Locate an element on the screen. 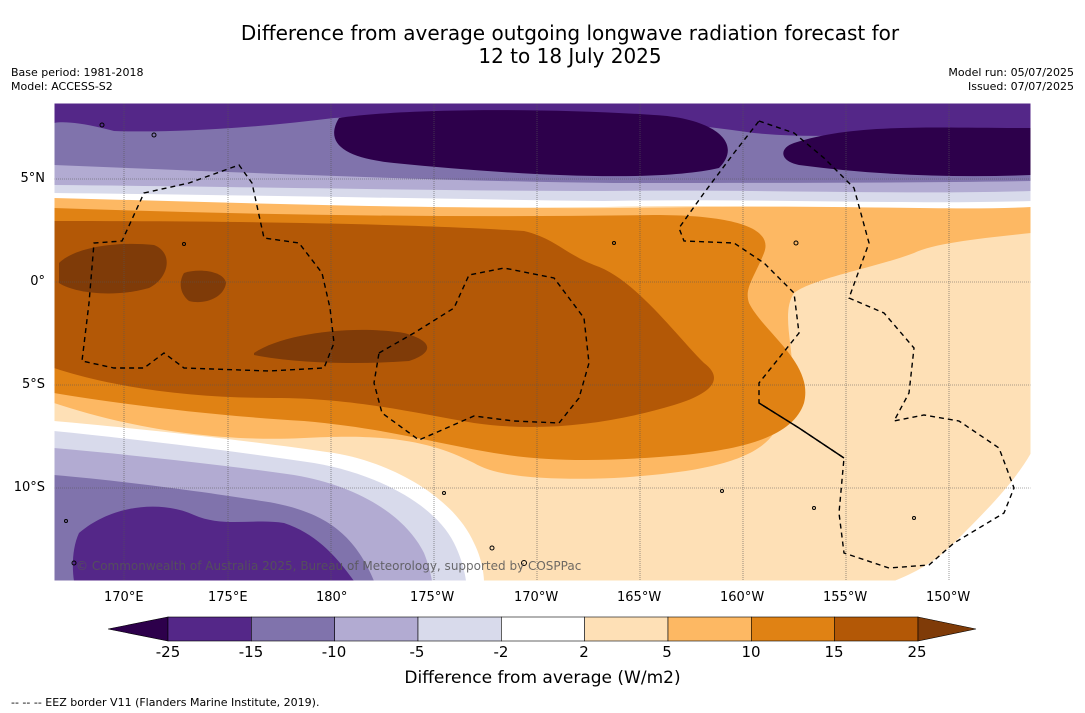  meta-left: Base period: 1981-2018 Model: ACCESS-S2 is located at coordinates (77, 80).